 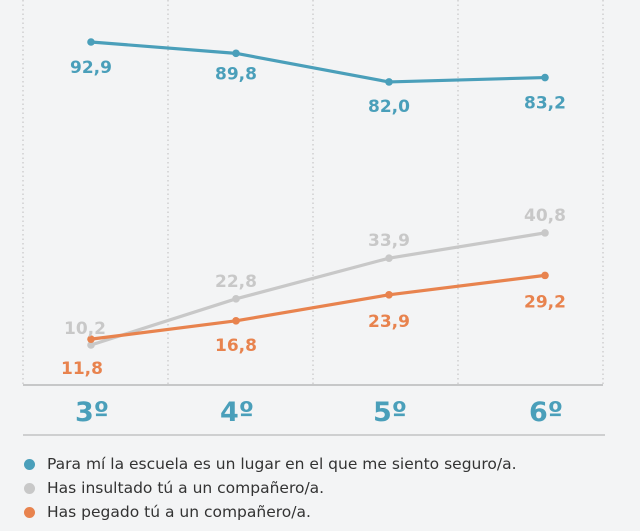 I want to click on legend-marker-safe, so click(x=29, y=464).